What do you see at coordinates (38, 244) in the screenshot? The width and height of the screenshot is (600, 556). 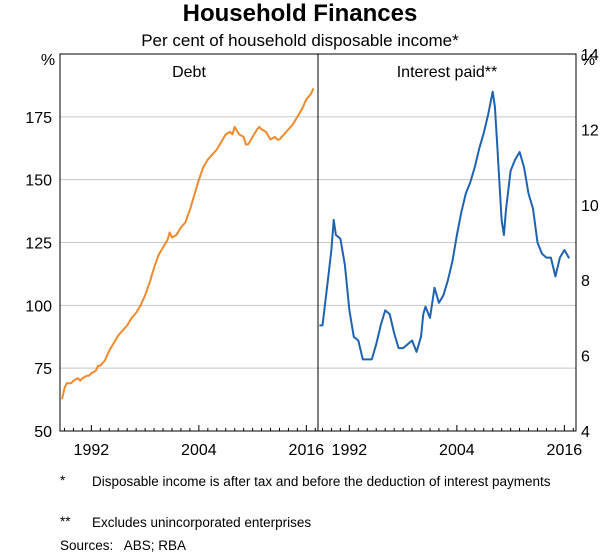 I see `y-tick-label-left: 125` at bounding box center [38, 244].